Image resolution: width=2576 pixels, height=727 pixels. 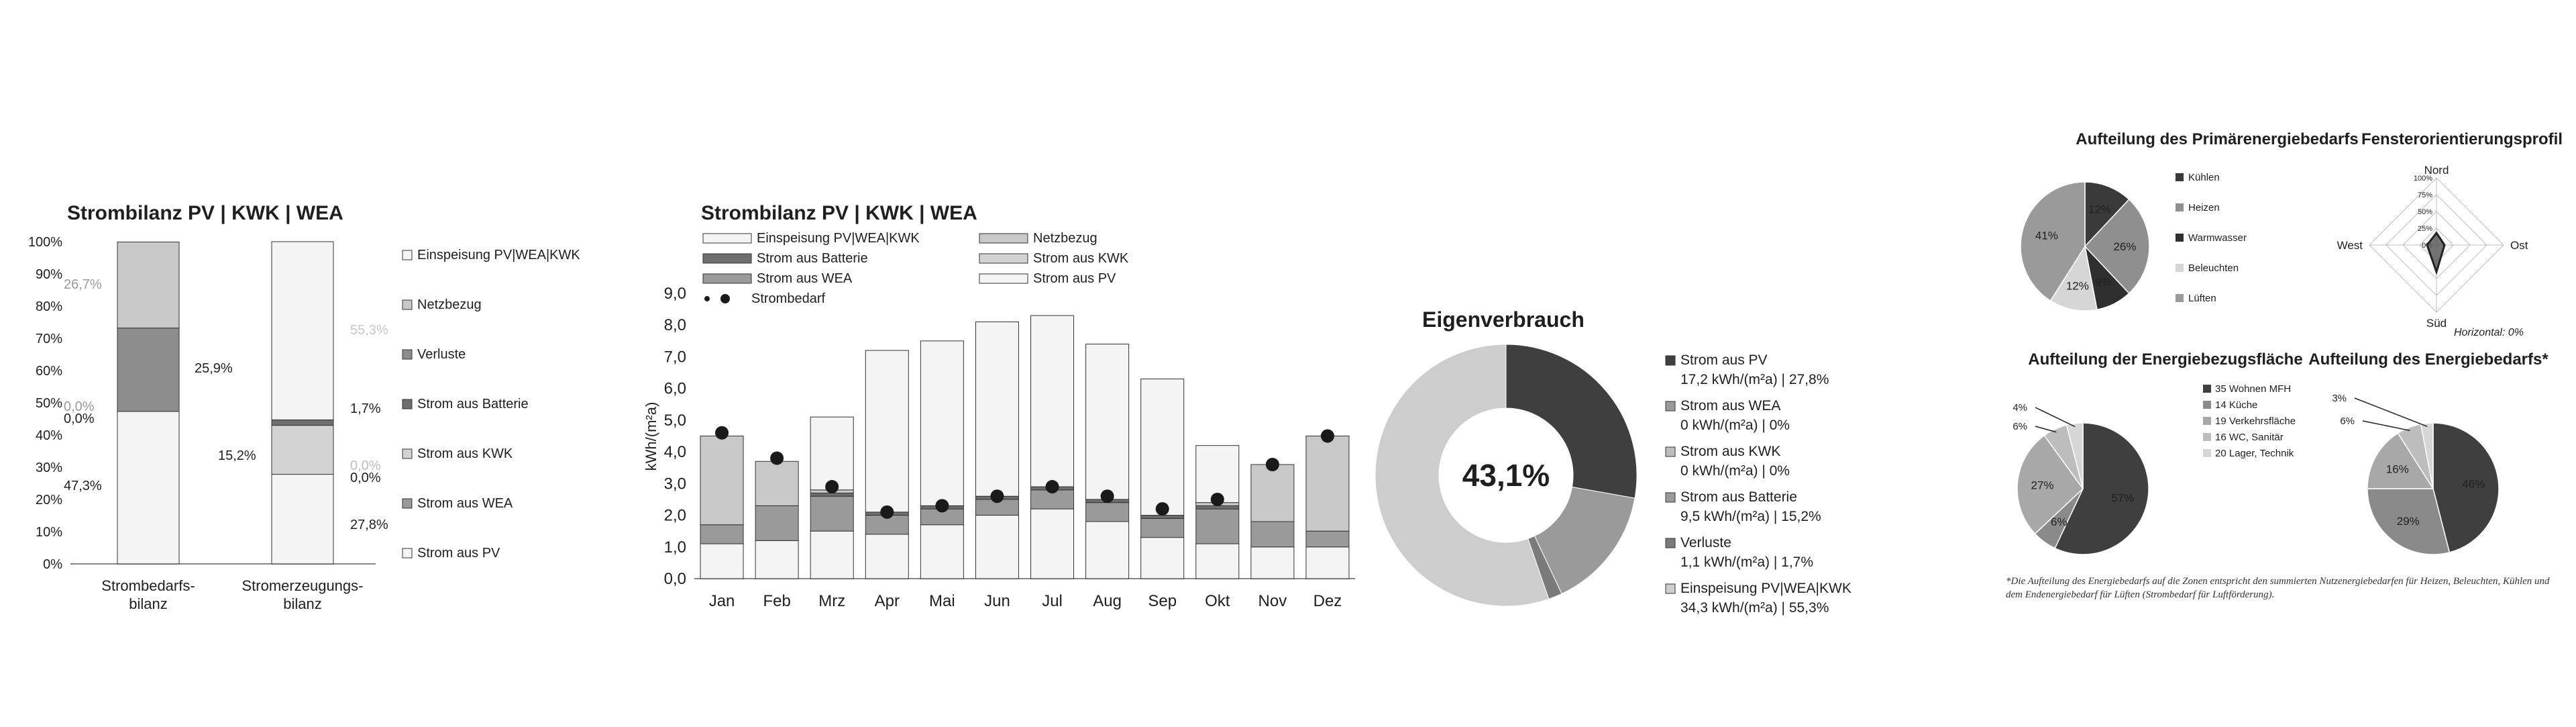 What do you see at coordinates (369, 331) in the screenshot?
I see `chart1-data-label: 55,3%` at bounding box center [369, 331].